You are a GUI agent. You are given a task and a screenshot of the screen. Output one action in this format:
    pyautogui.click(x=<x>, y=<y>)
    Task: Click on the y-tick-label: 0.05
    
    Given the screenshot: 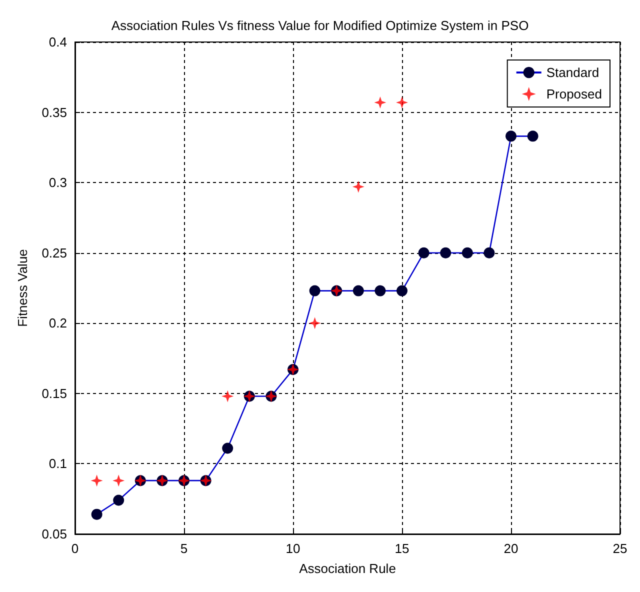 What is the action you would take?
    pyautogui.click(x=54, y=534)
    